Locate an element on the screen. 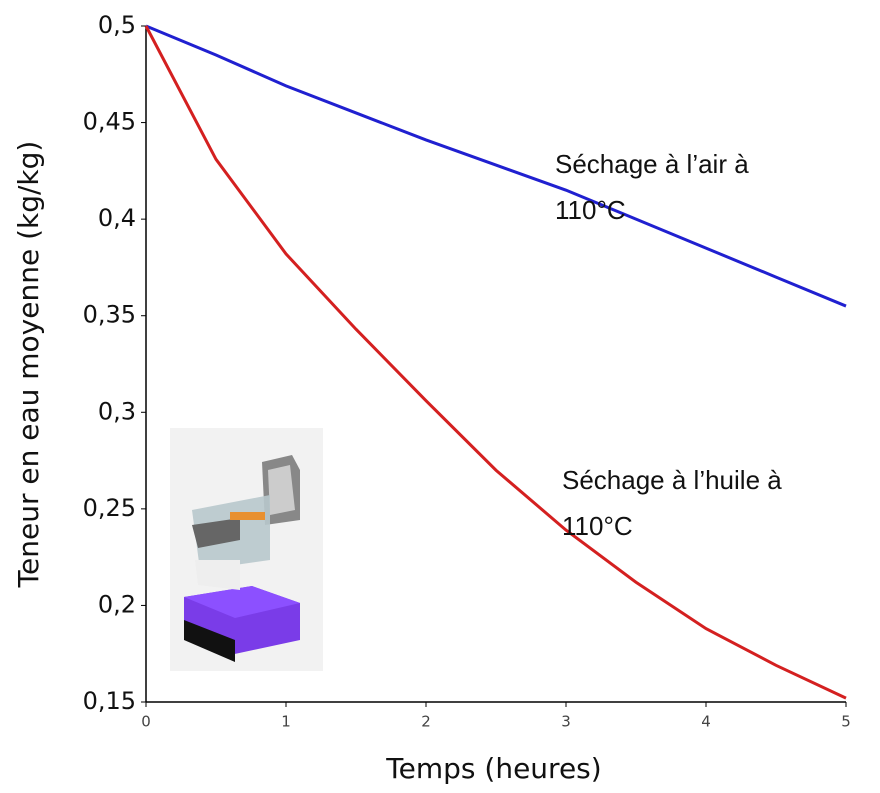 The width and height of the screenshot is (880, 793). y-tick-label: 0,25 is located at coordinates (109, 508).